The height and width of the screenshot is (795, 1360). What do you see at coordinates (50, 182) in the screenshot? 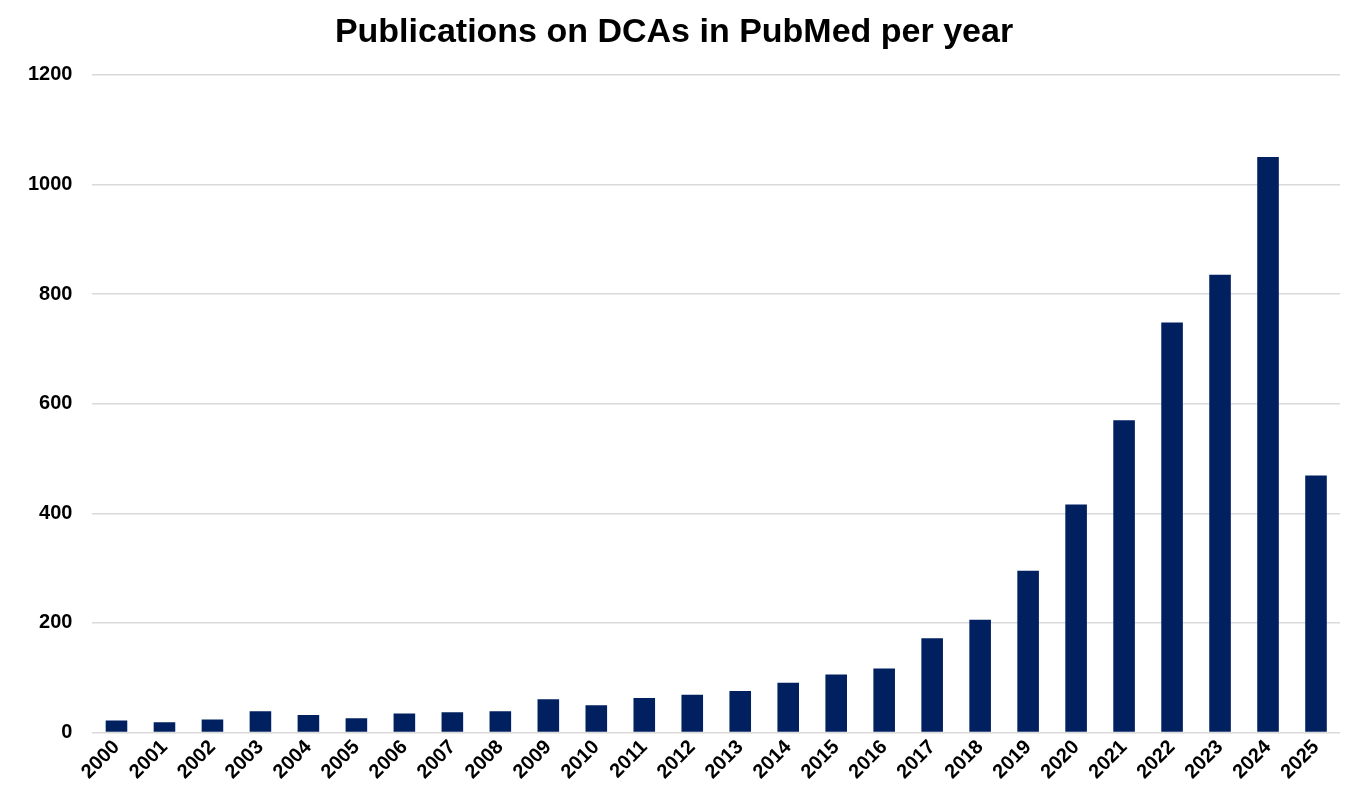
I see `y-tick-label: 1000` at bounding box center [50, 182].